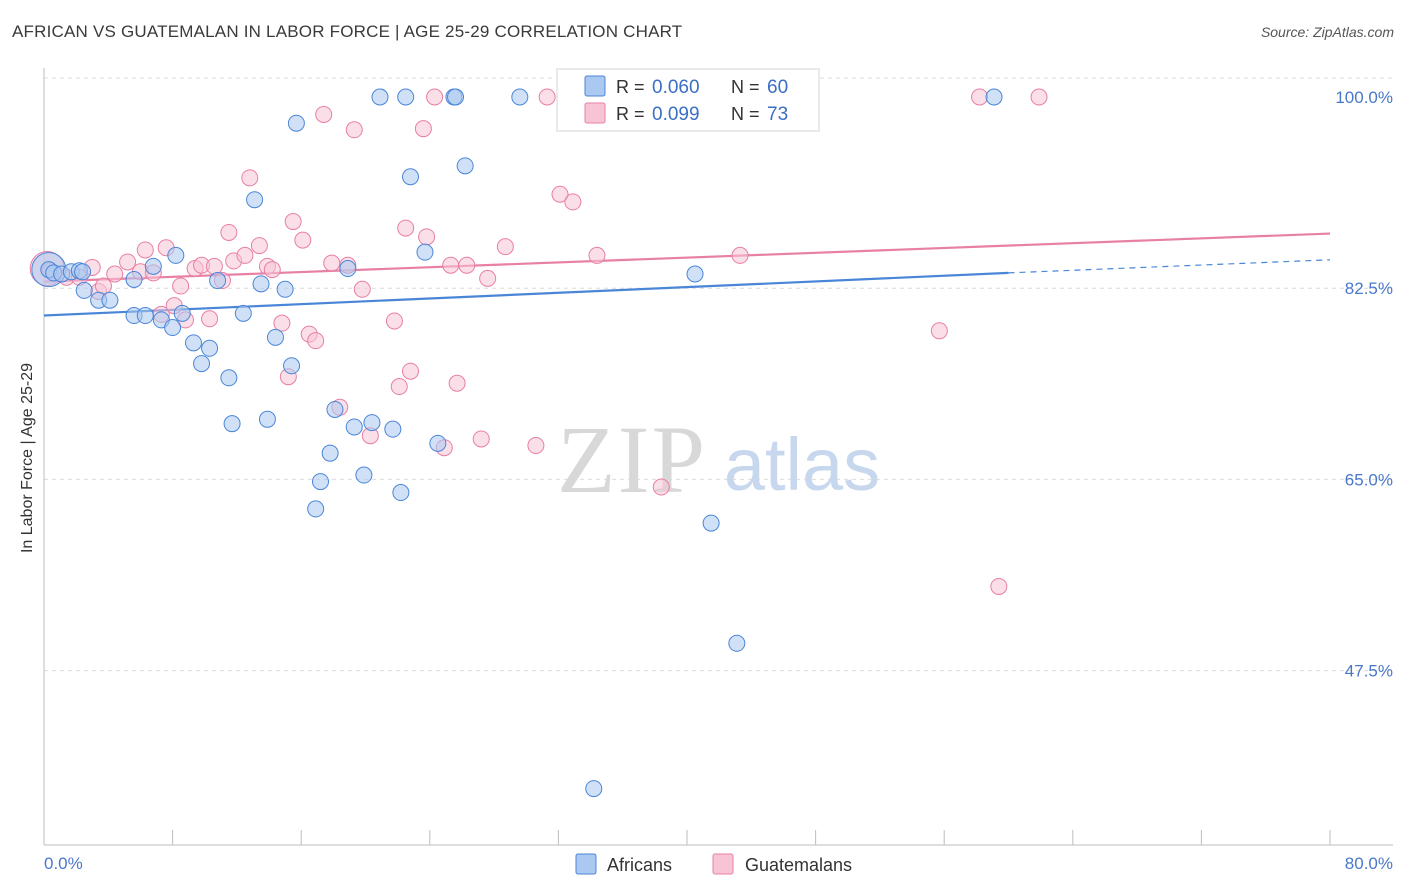 The width and height of the screenshot is (1406, 892). I want to click on x-tick-max: 80.0%, so click(1369, 863).